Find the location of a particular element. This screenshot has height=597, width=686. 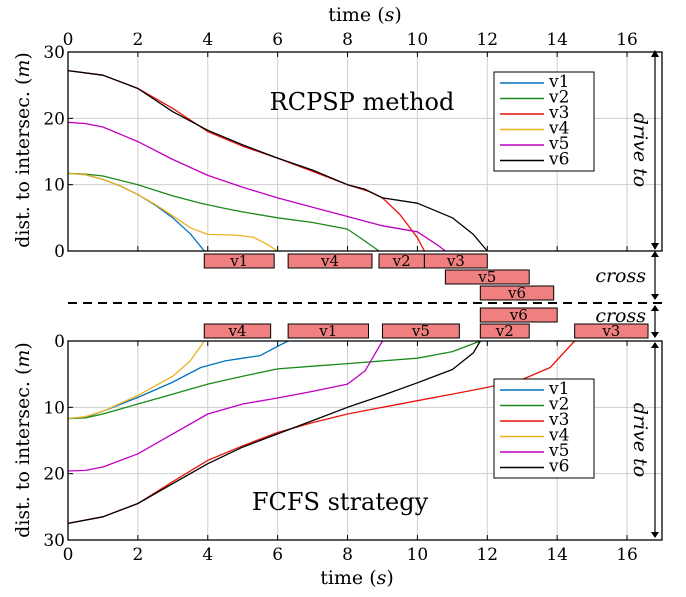

top-chart-title: RCPSP method is located at coordinates (362, 102).